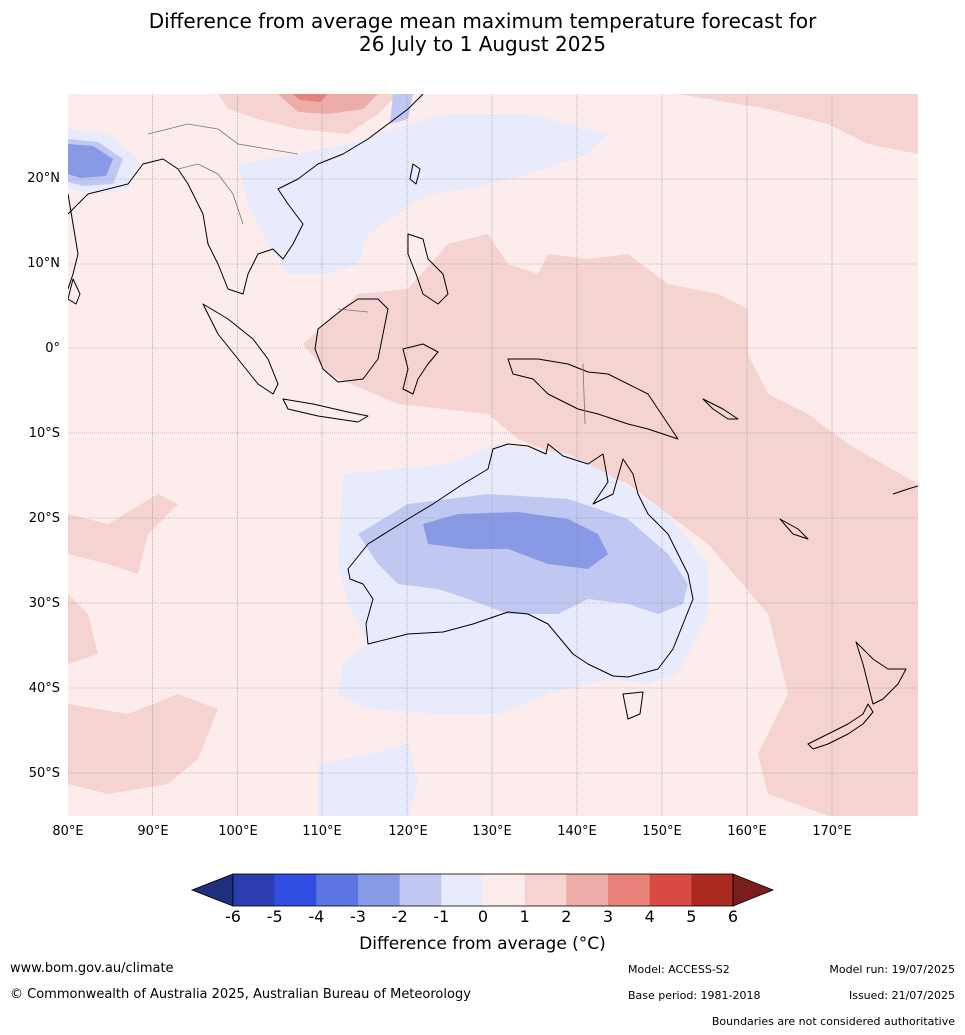  What do you see at coordinates (322, 831) in the screenshot?
I see `lon-label-110e: 110°E` at bounding box center [322, 831].